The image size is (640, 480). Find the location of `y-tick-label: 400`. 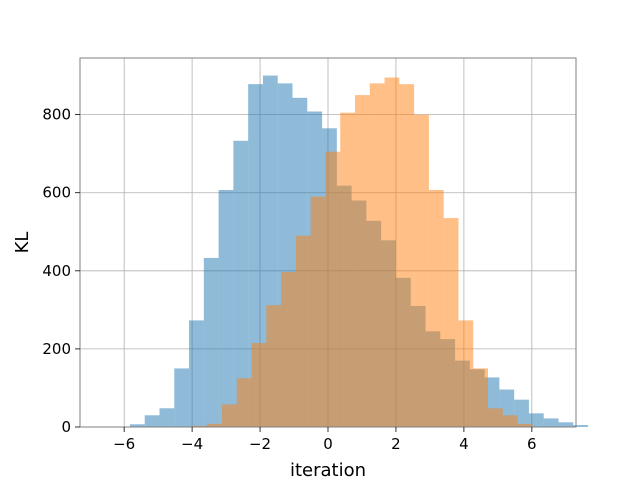

y-tick-label: 400 is located at coordinates (56, 271).